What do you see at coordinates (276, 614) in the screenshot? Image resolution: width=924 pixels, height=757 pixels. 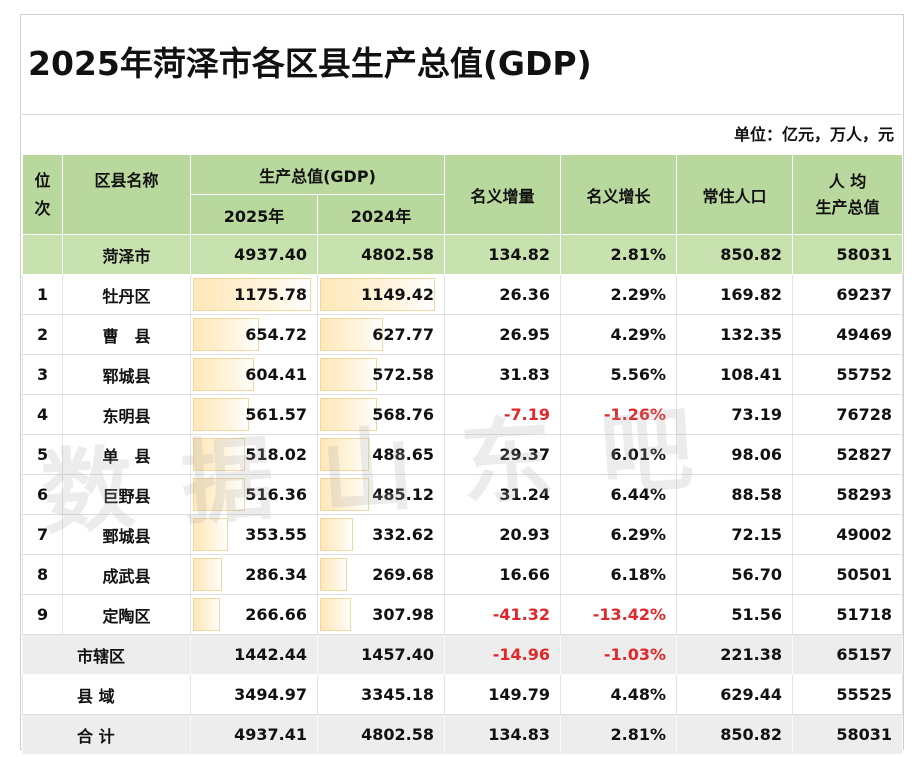 I see `gdp-2025-value: 266.66` at bounding box center [276, 614].